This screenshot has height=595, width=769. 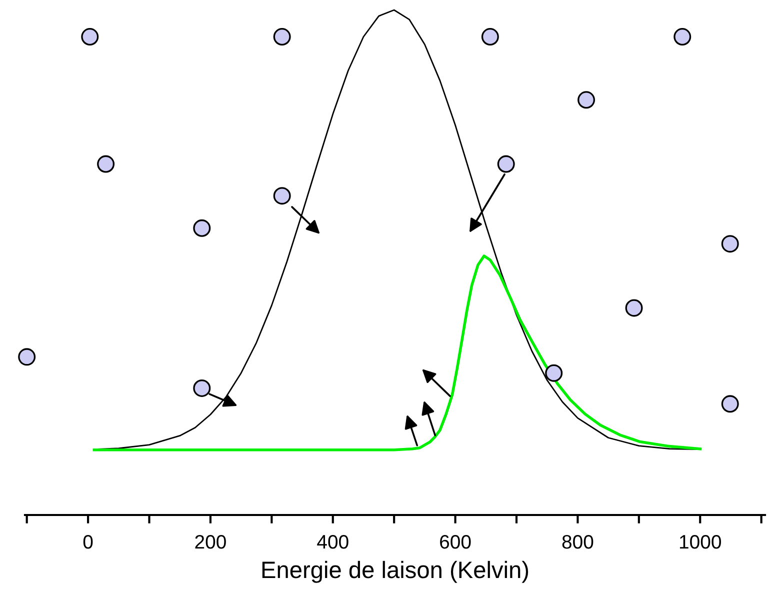 I want to click on x-tick-label: 200, so click(x=210, y=541).